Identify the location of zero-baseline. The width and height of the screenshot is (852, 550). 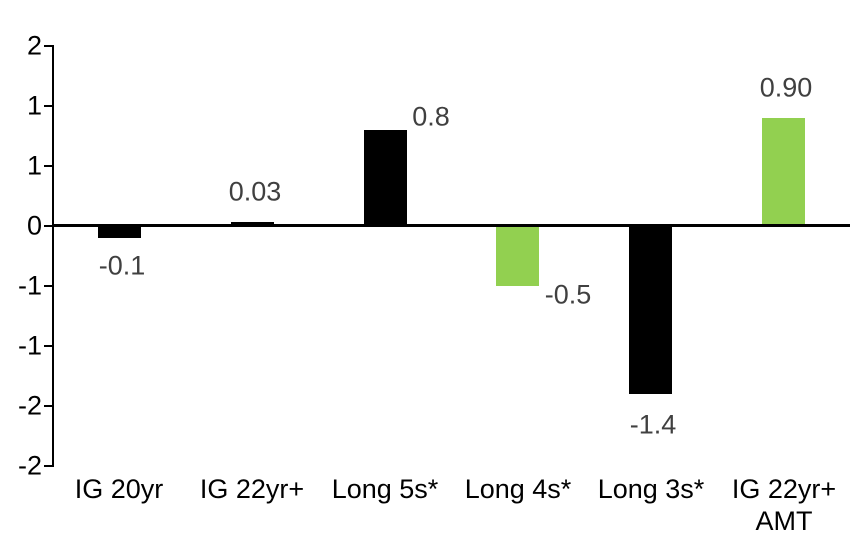
(451, 225).